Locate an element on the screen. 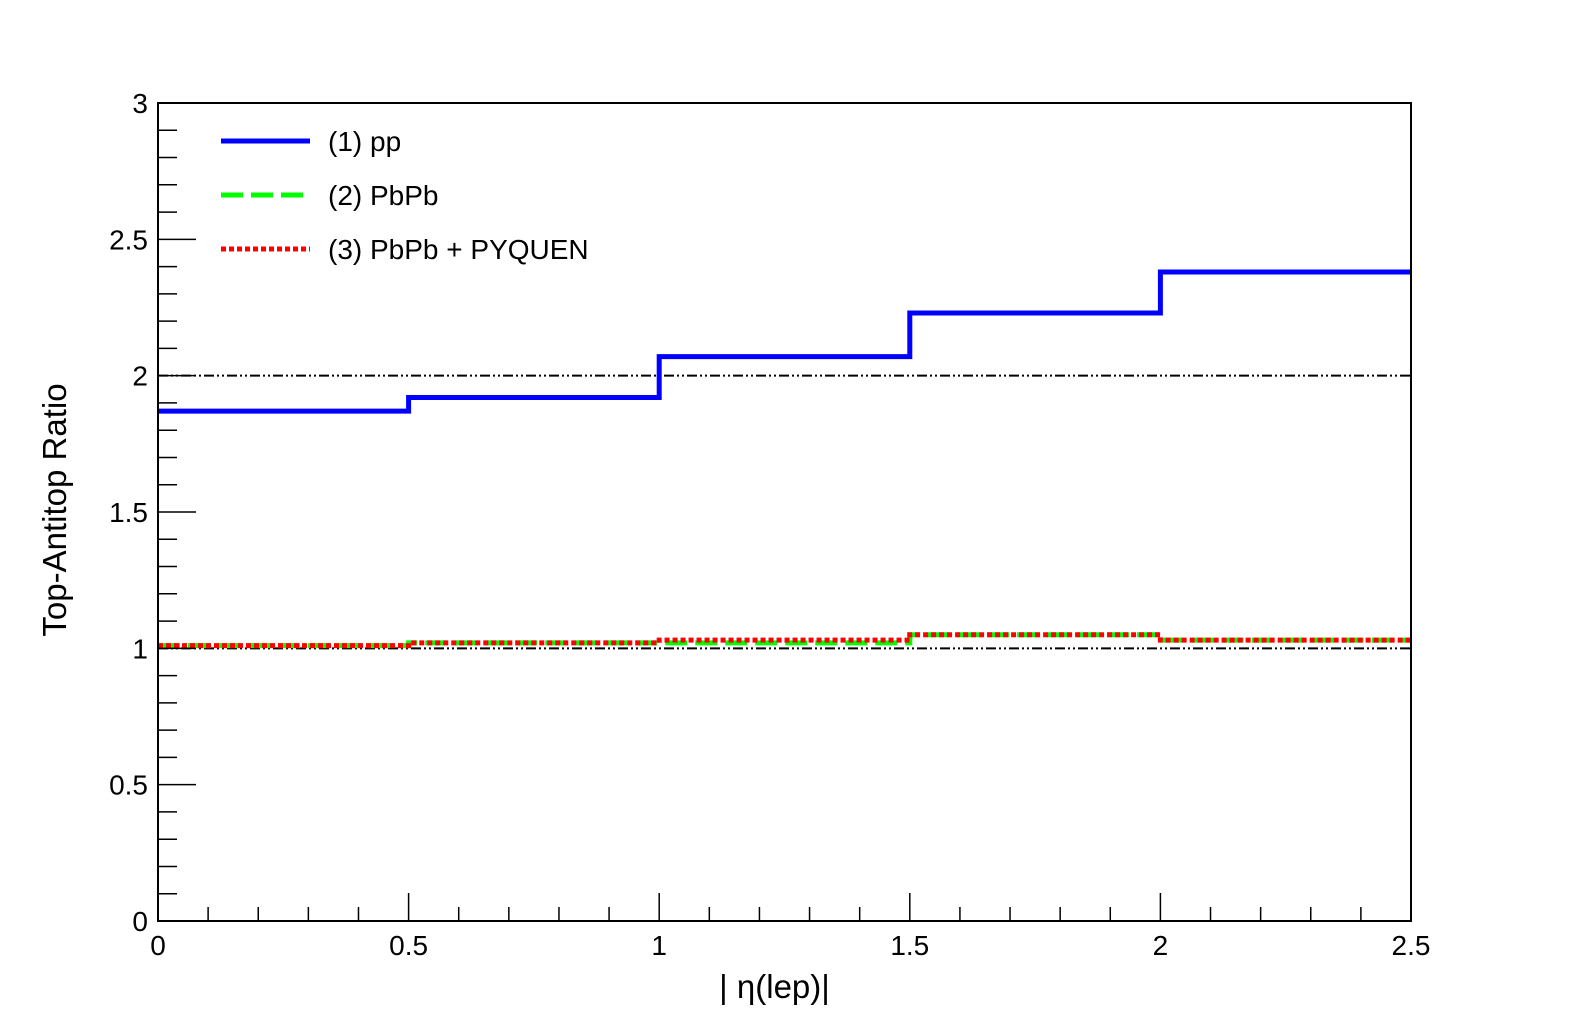  y-axis-ticks is located at coordinates (177, 512).